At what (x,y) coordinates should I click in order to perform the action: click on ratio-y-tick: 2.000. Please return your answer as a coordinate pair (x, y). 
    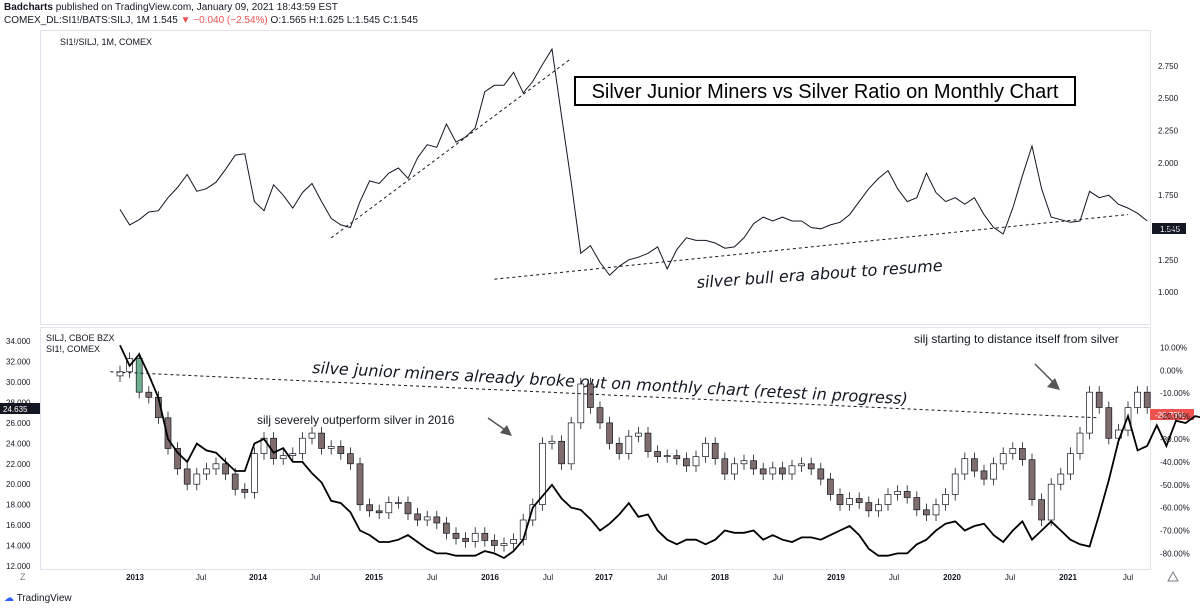
    Looking at the image, I should click on (1168, 163).